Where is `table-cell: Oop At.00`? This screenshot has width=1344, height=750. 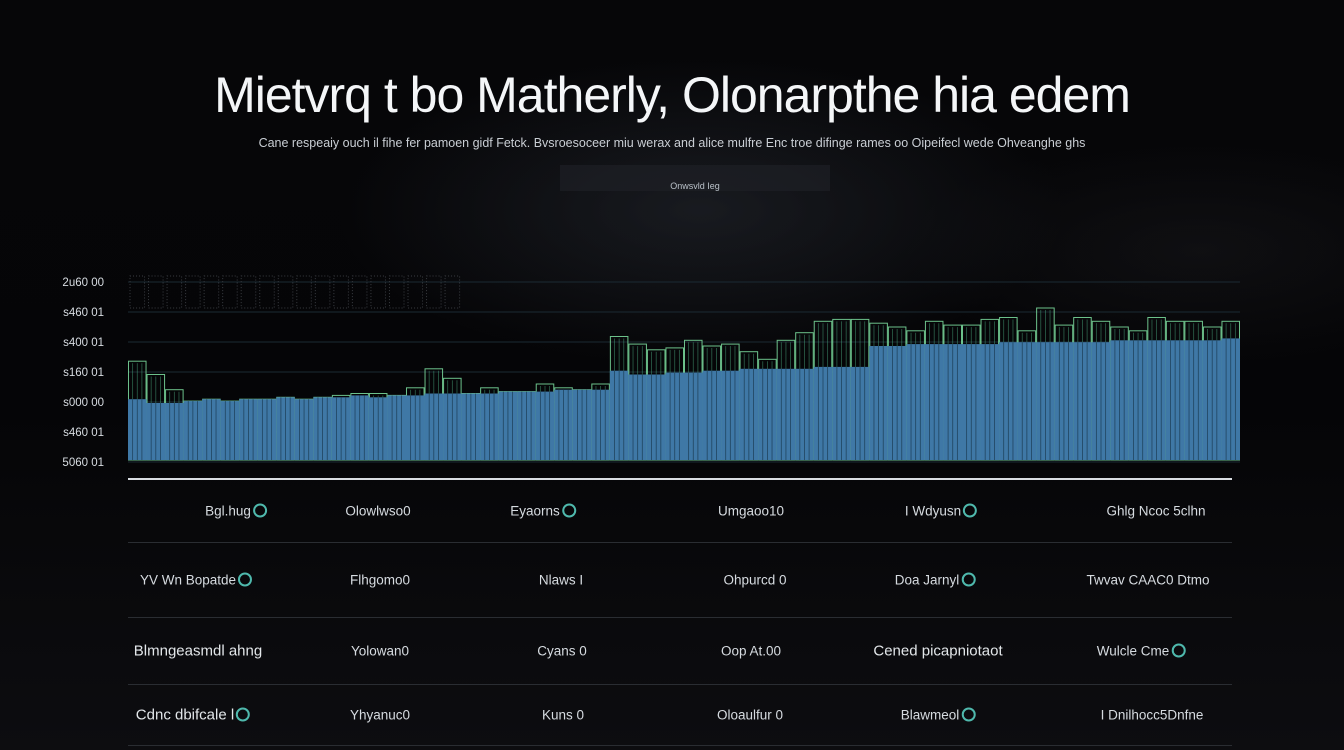
table-cell: Oop At.00 is located at coordinates (751, 651).